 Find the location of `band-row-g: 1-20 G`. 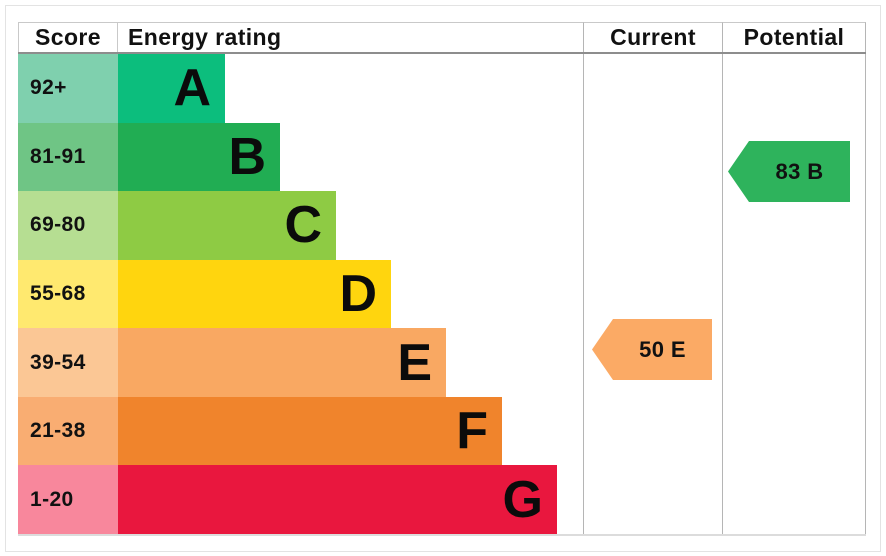

band-row-g: 1-20 G is located at coordinates (442, 500).